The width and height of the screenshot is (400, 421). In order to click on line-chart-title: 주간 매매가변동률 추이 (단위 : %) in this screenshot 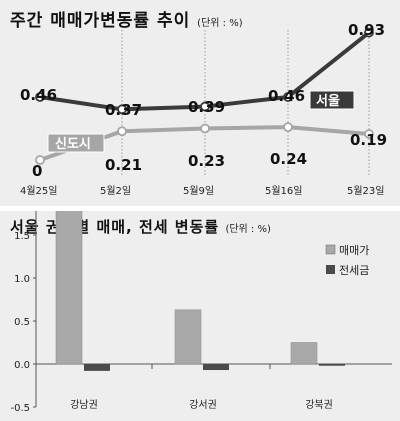, I will do `click(126, 18)`.